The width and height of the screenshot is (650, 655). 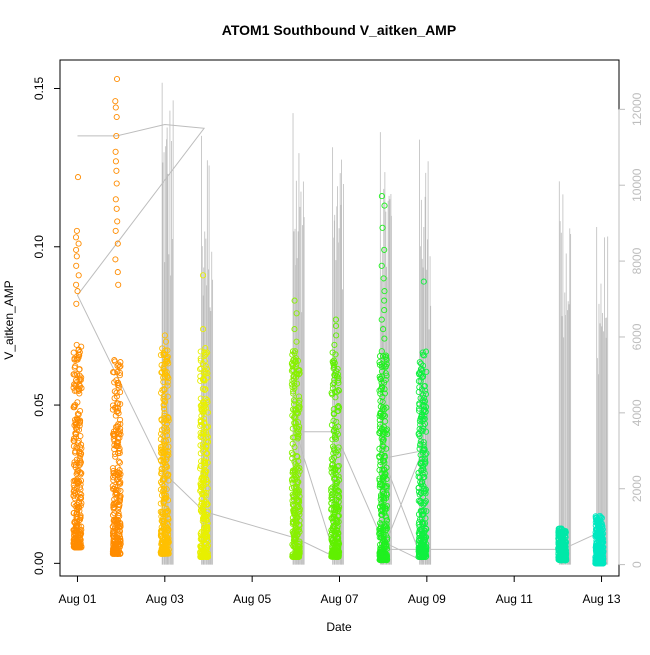 I want to click on x-tick-label: Aug 09, so click(x=427, y=599).